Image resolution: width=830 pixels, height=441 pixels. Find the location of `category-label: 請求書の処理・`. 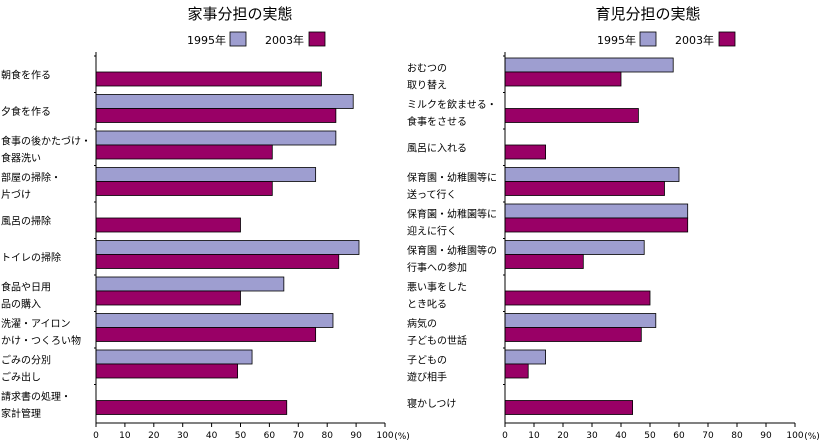

category-label: 請求書の処理・ is located at coordinates (36, 396).